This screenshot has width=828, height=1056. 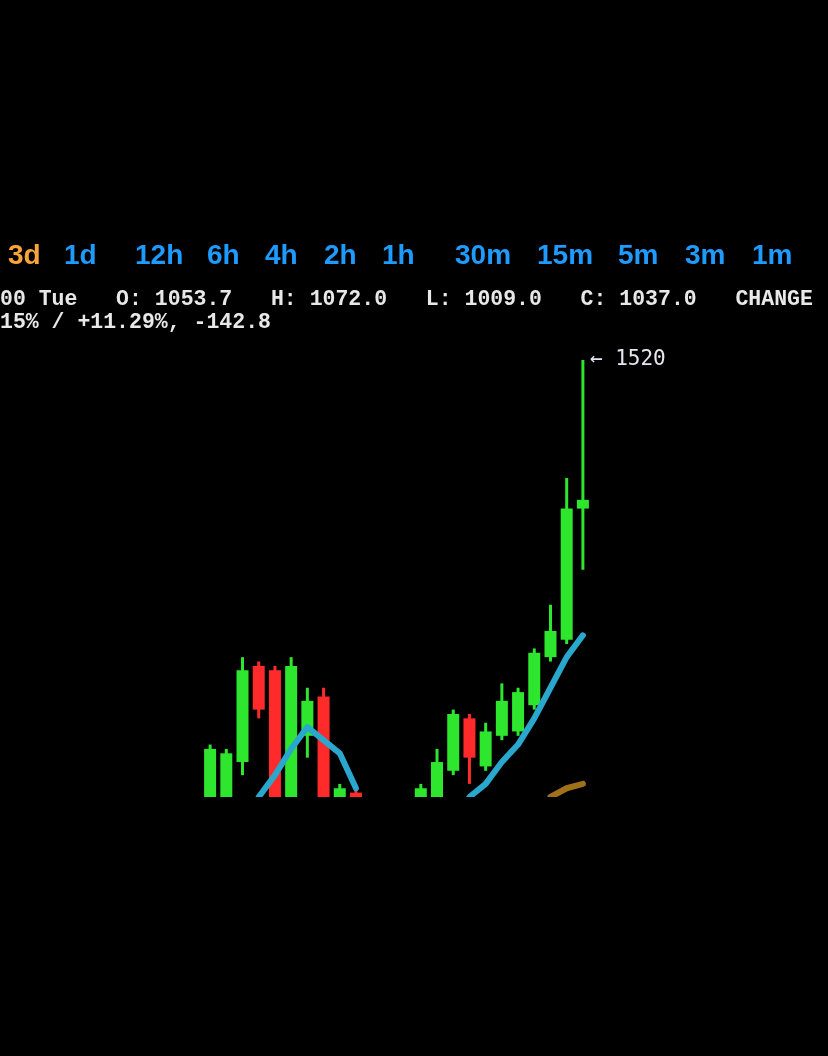 What do you see at coordinates (483, 254) in the screenshot?
I see `text: 30m` at bounding box center [483, 254].